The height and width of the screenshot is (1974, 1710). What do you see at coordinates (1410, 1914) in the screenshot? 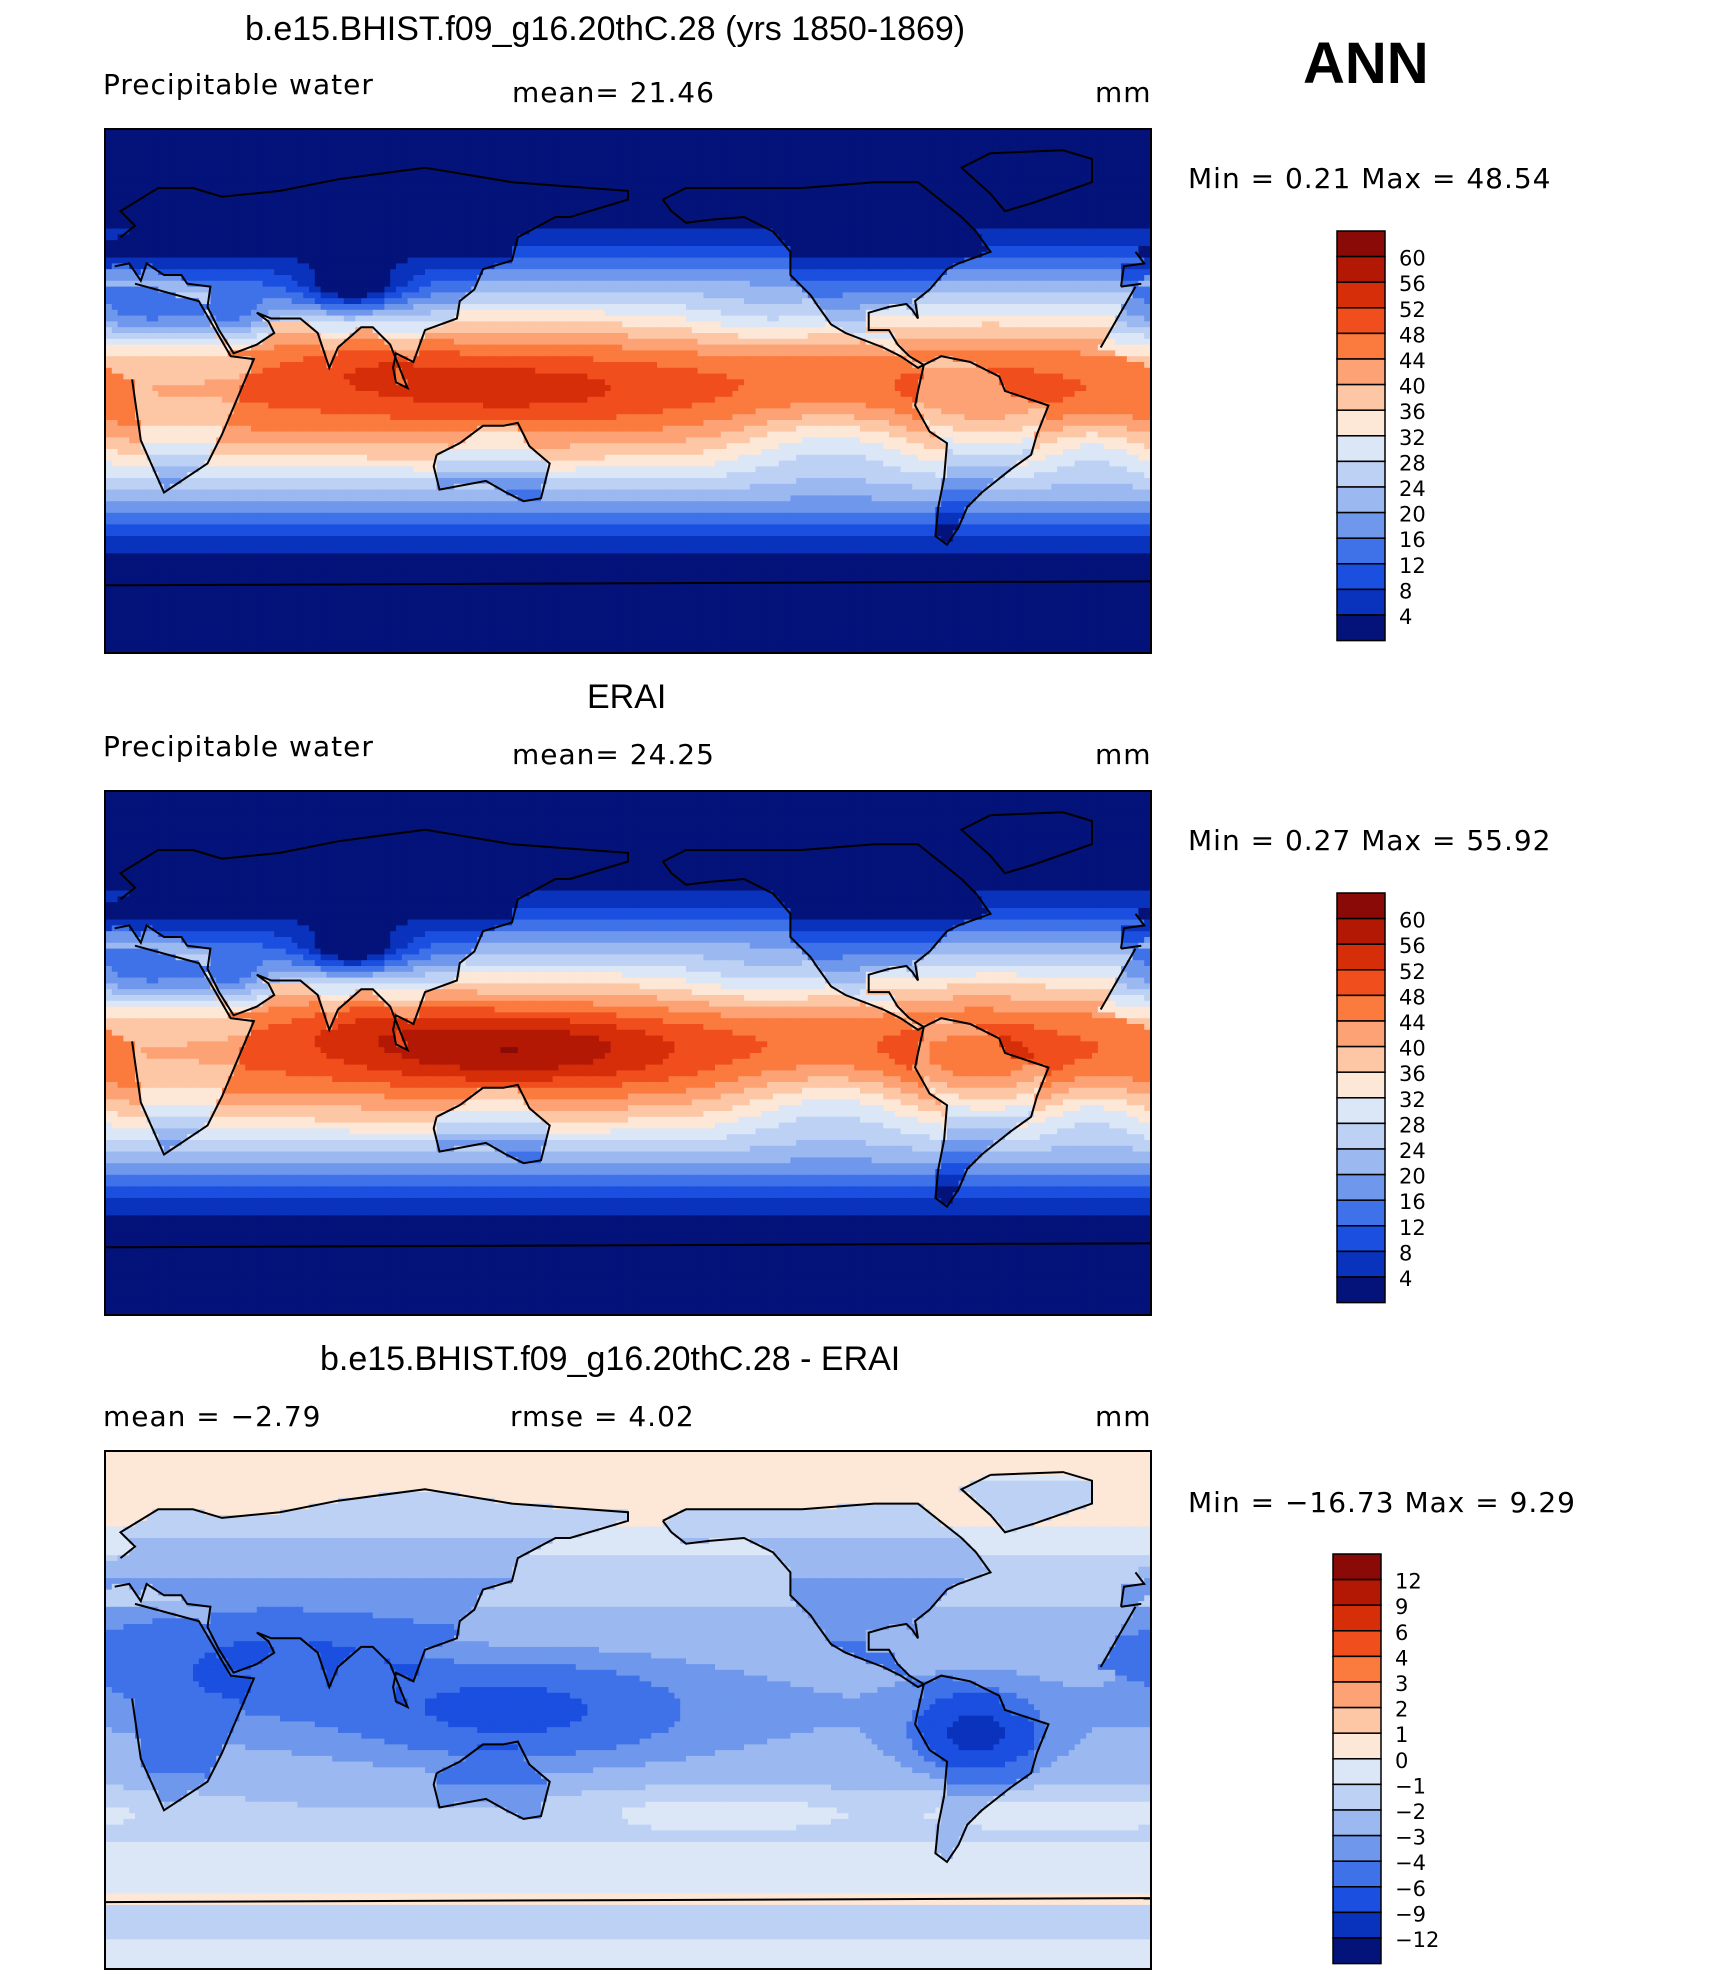
I see `colorbar-tick-label: −9` at bounding box center [1410, 1914].